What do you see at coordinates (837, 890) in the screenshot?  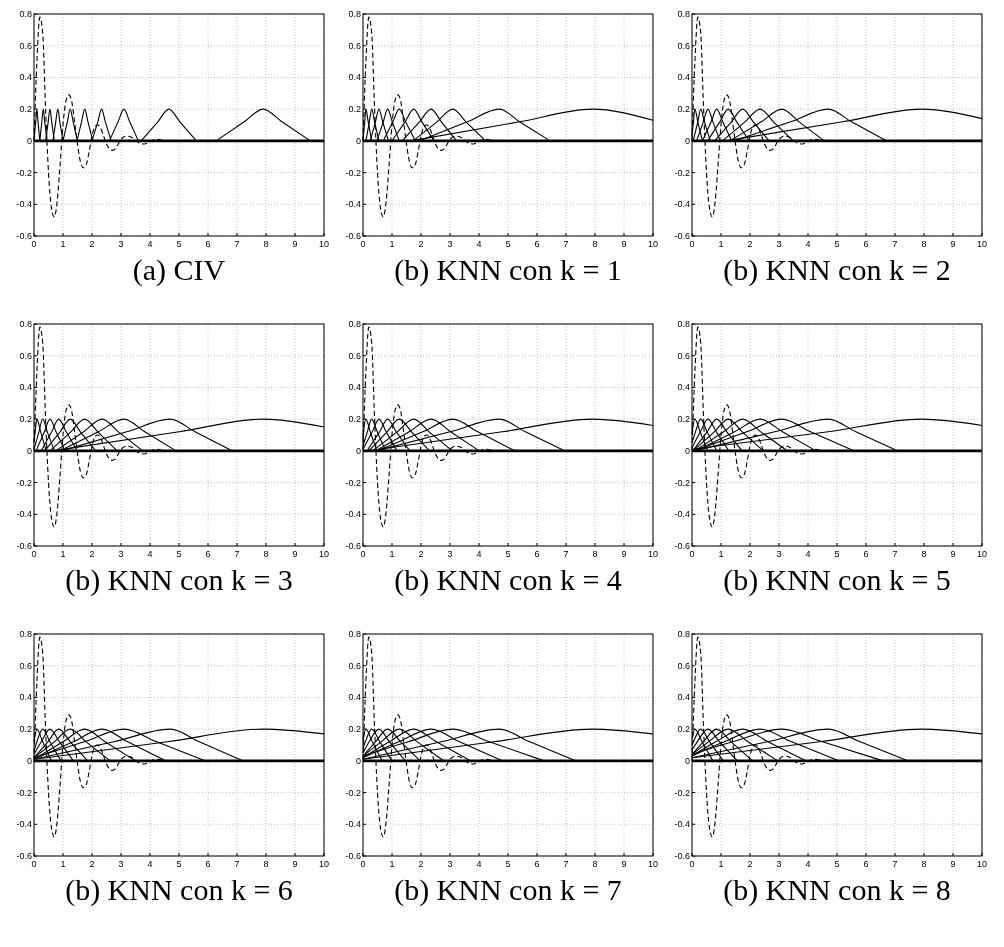 I see `text: (b) KNN con k = 8` at bounding box center [837, 890].